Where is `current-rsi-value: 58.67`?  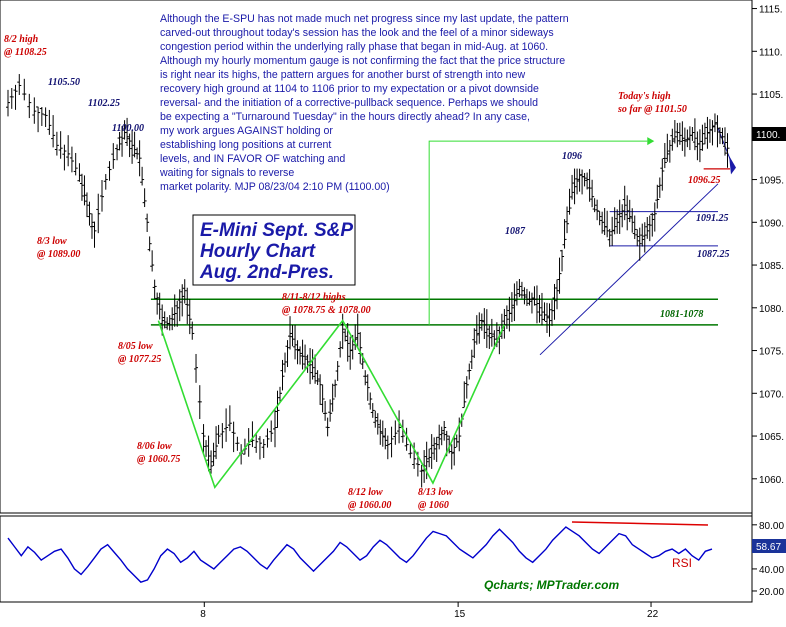 current-rsi-value: 58.67 is located at coordinates (768, 547).